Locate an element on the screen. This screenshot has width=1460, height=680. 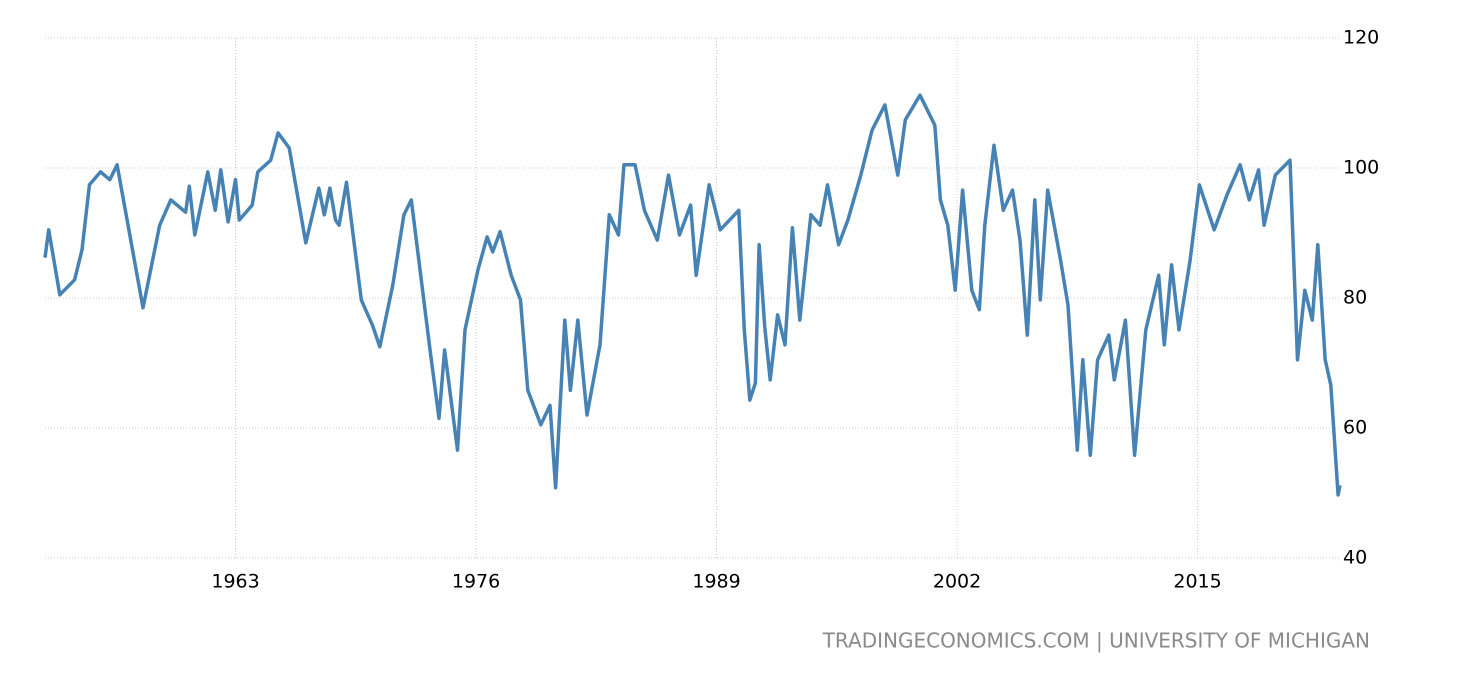
x-tick-label: 2015 is located at coordinates (1197, 582).